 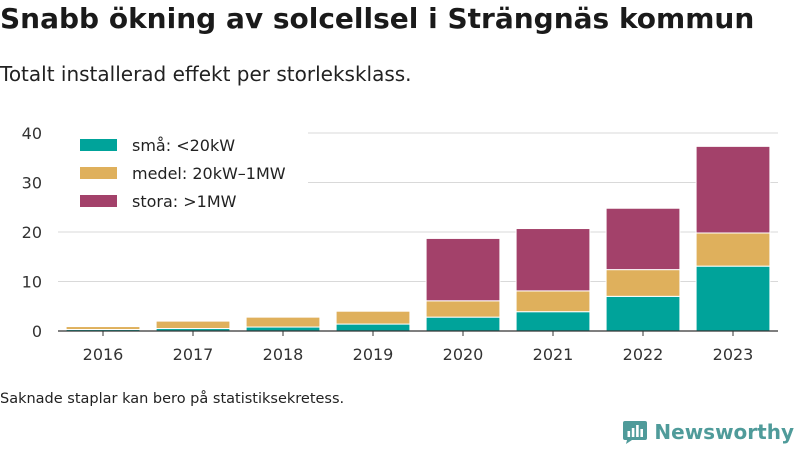 What do you see at coordinates (103, 354) in the screenshot?
I see `x-tick-label: 2016` at bounding box center [103, 354].